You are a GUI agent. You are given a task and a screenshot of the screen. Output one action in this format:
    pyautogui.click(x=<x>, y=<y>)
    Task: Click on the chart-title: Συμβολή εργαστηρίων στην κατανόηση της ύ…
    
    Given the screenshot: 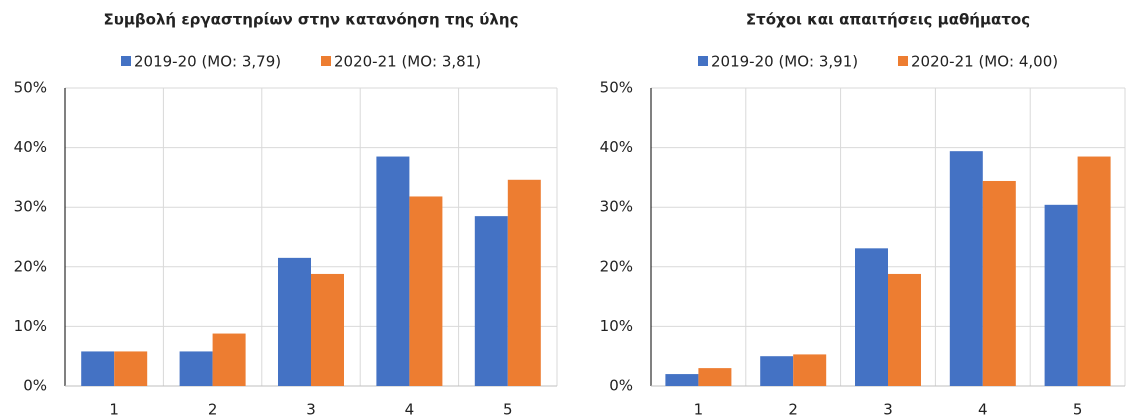 What is the action you would take?
    pyautogui.click(x=310, y=20)
    